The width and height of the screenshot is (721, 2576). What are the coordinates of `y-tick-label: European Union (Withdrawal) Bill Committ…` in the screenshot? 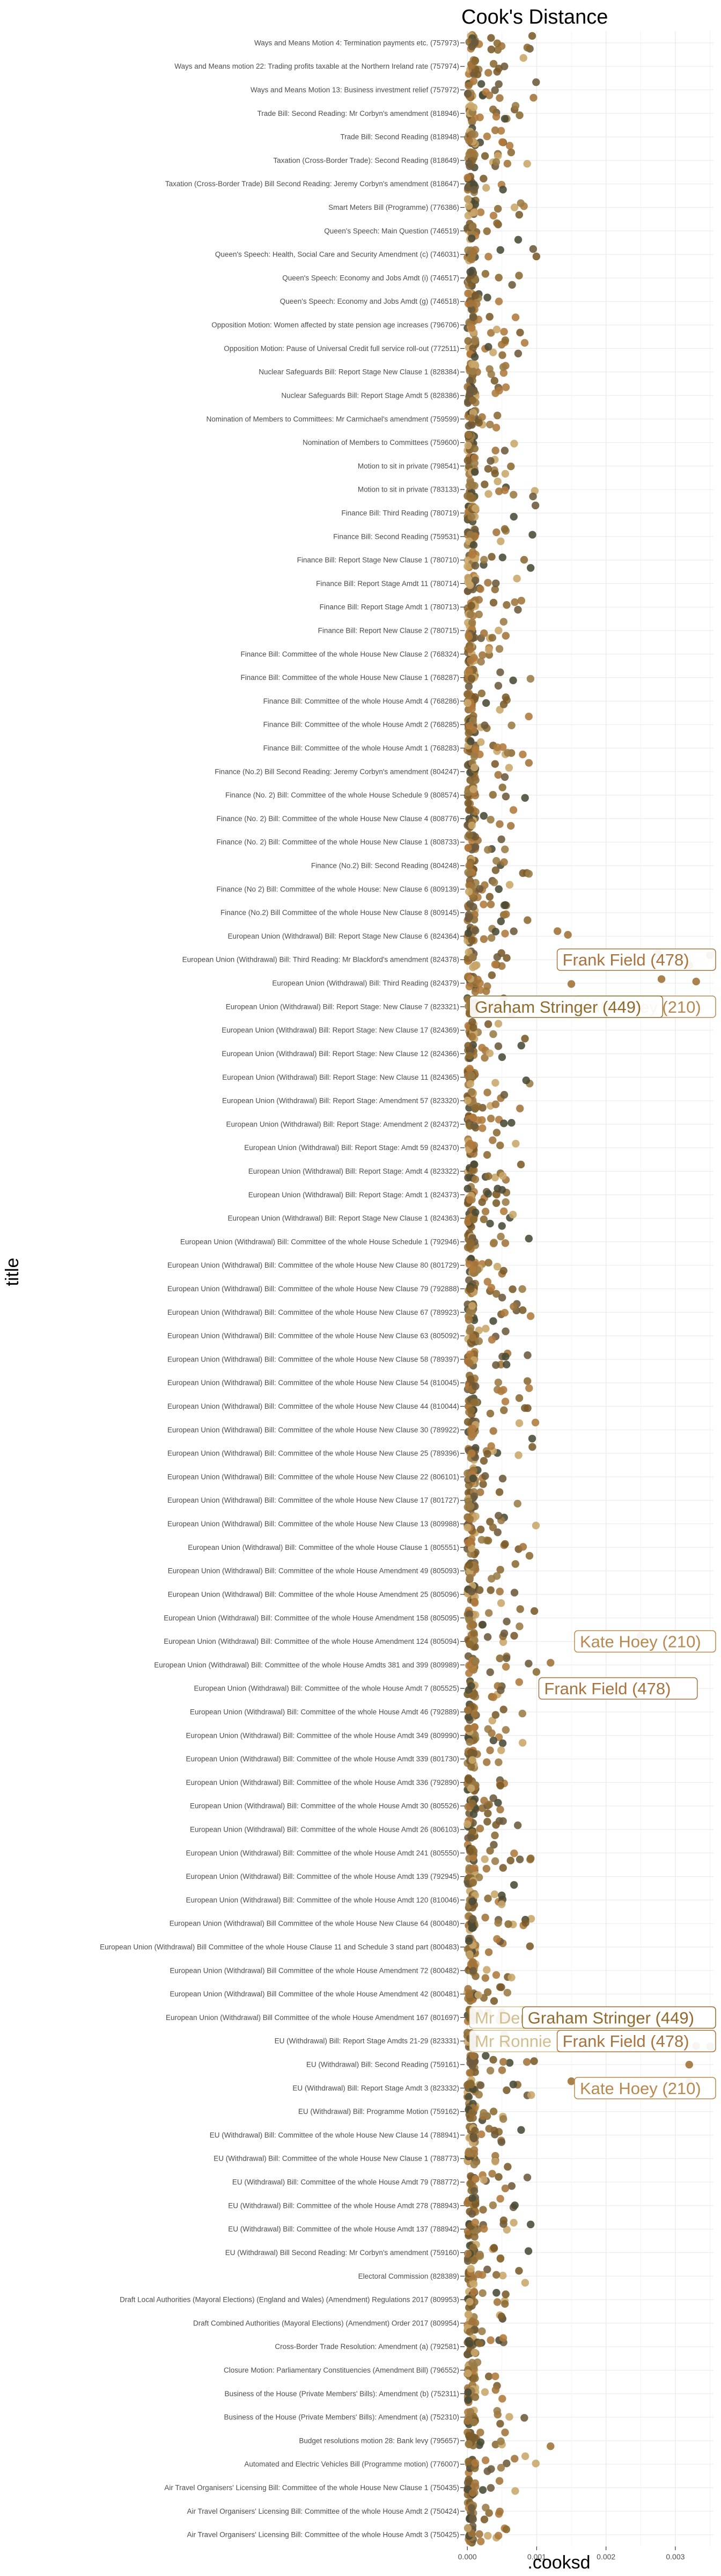 It's located at (314, 1970).